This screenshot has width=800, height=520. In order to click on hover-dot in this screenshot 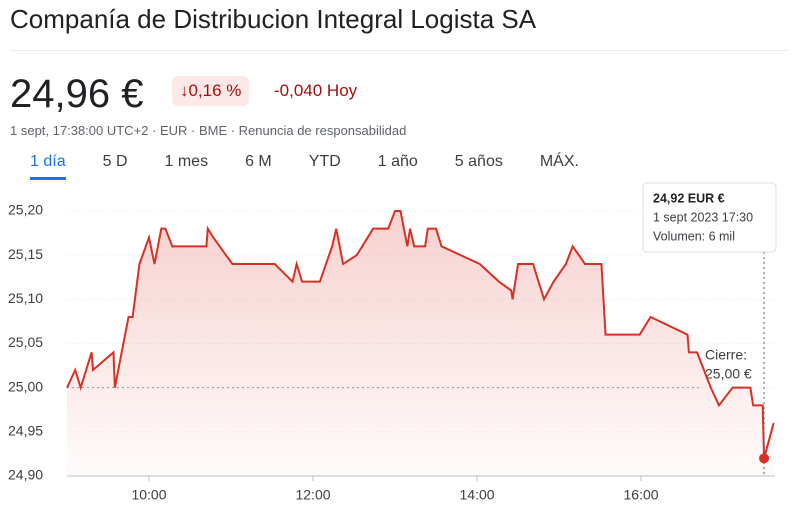, I will do `click(764, 458)`.